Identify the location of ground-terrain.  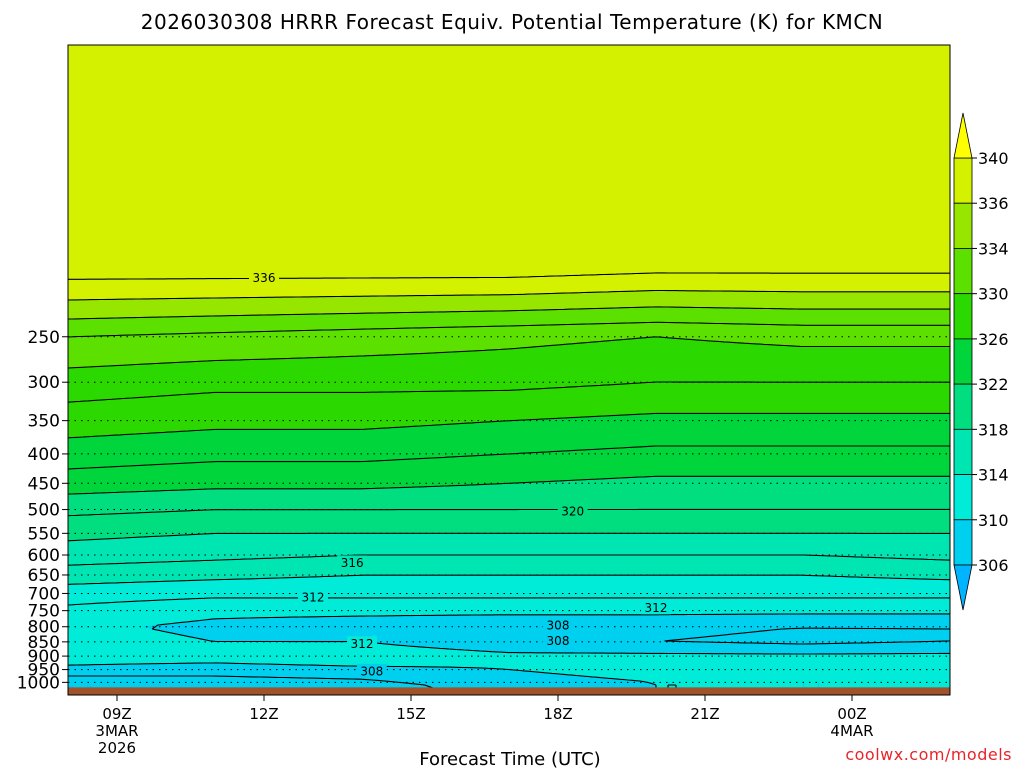
(509, 691).